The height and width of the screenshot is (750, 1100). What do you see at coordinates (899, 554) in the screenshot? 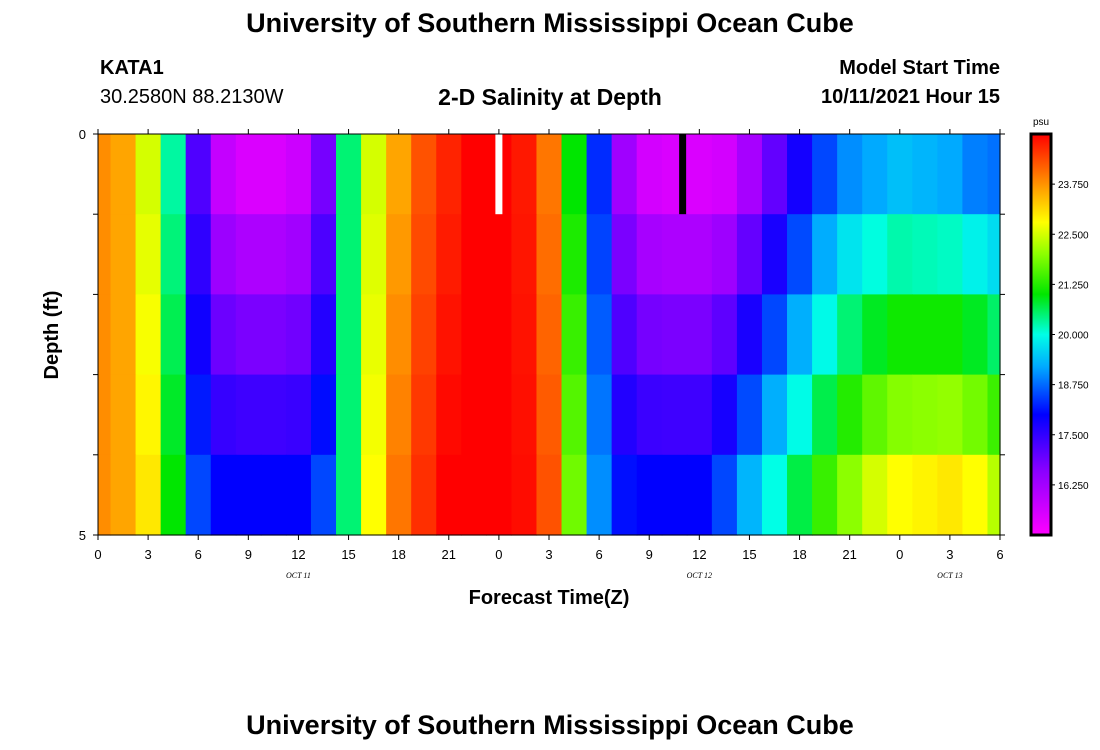
I see `x-tick-label: 0` at bounding box center [899, 554].